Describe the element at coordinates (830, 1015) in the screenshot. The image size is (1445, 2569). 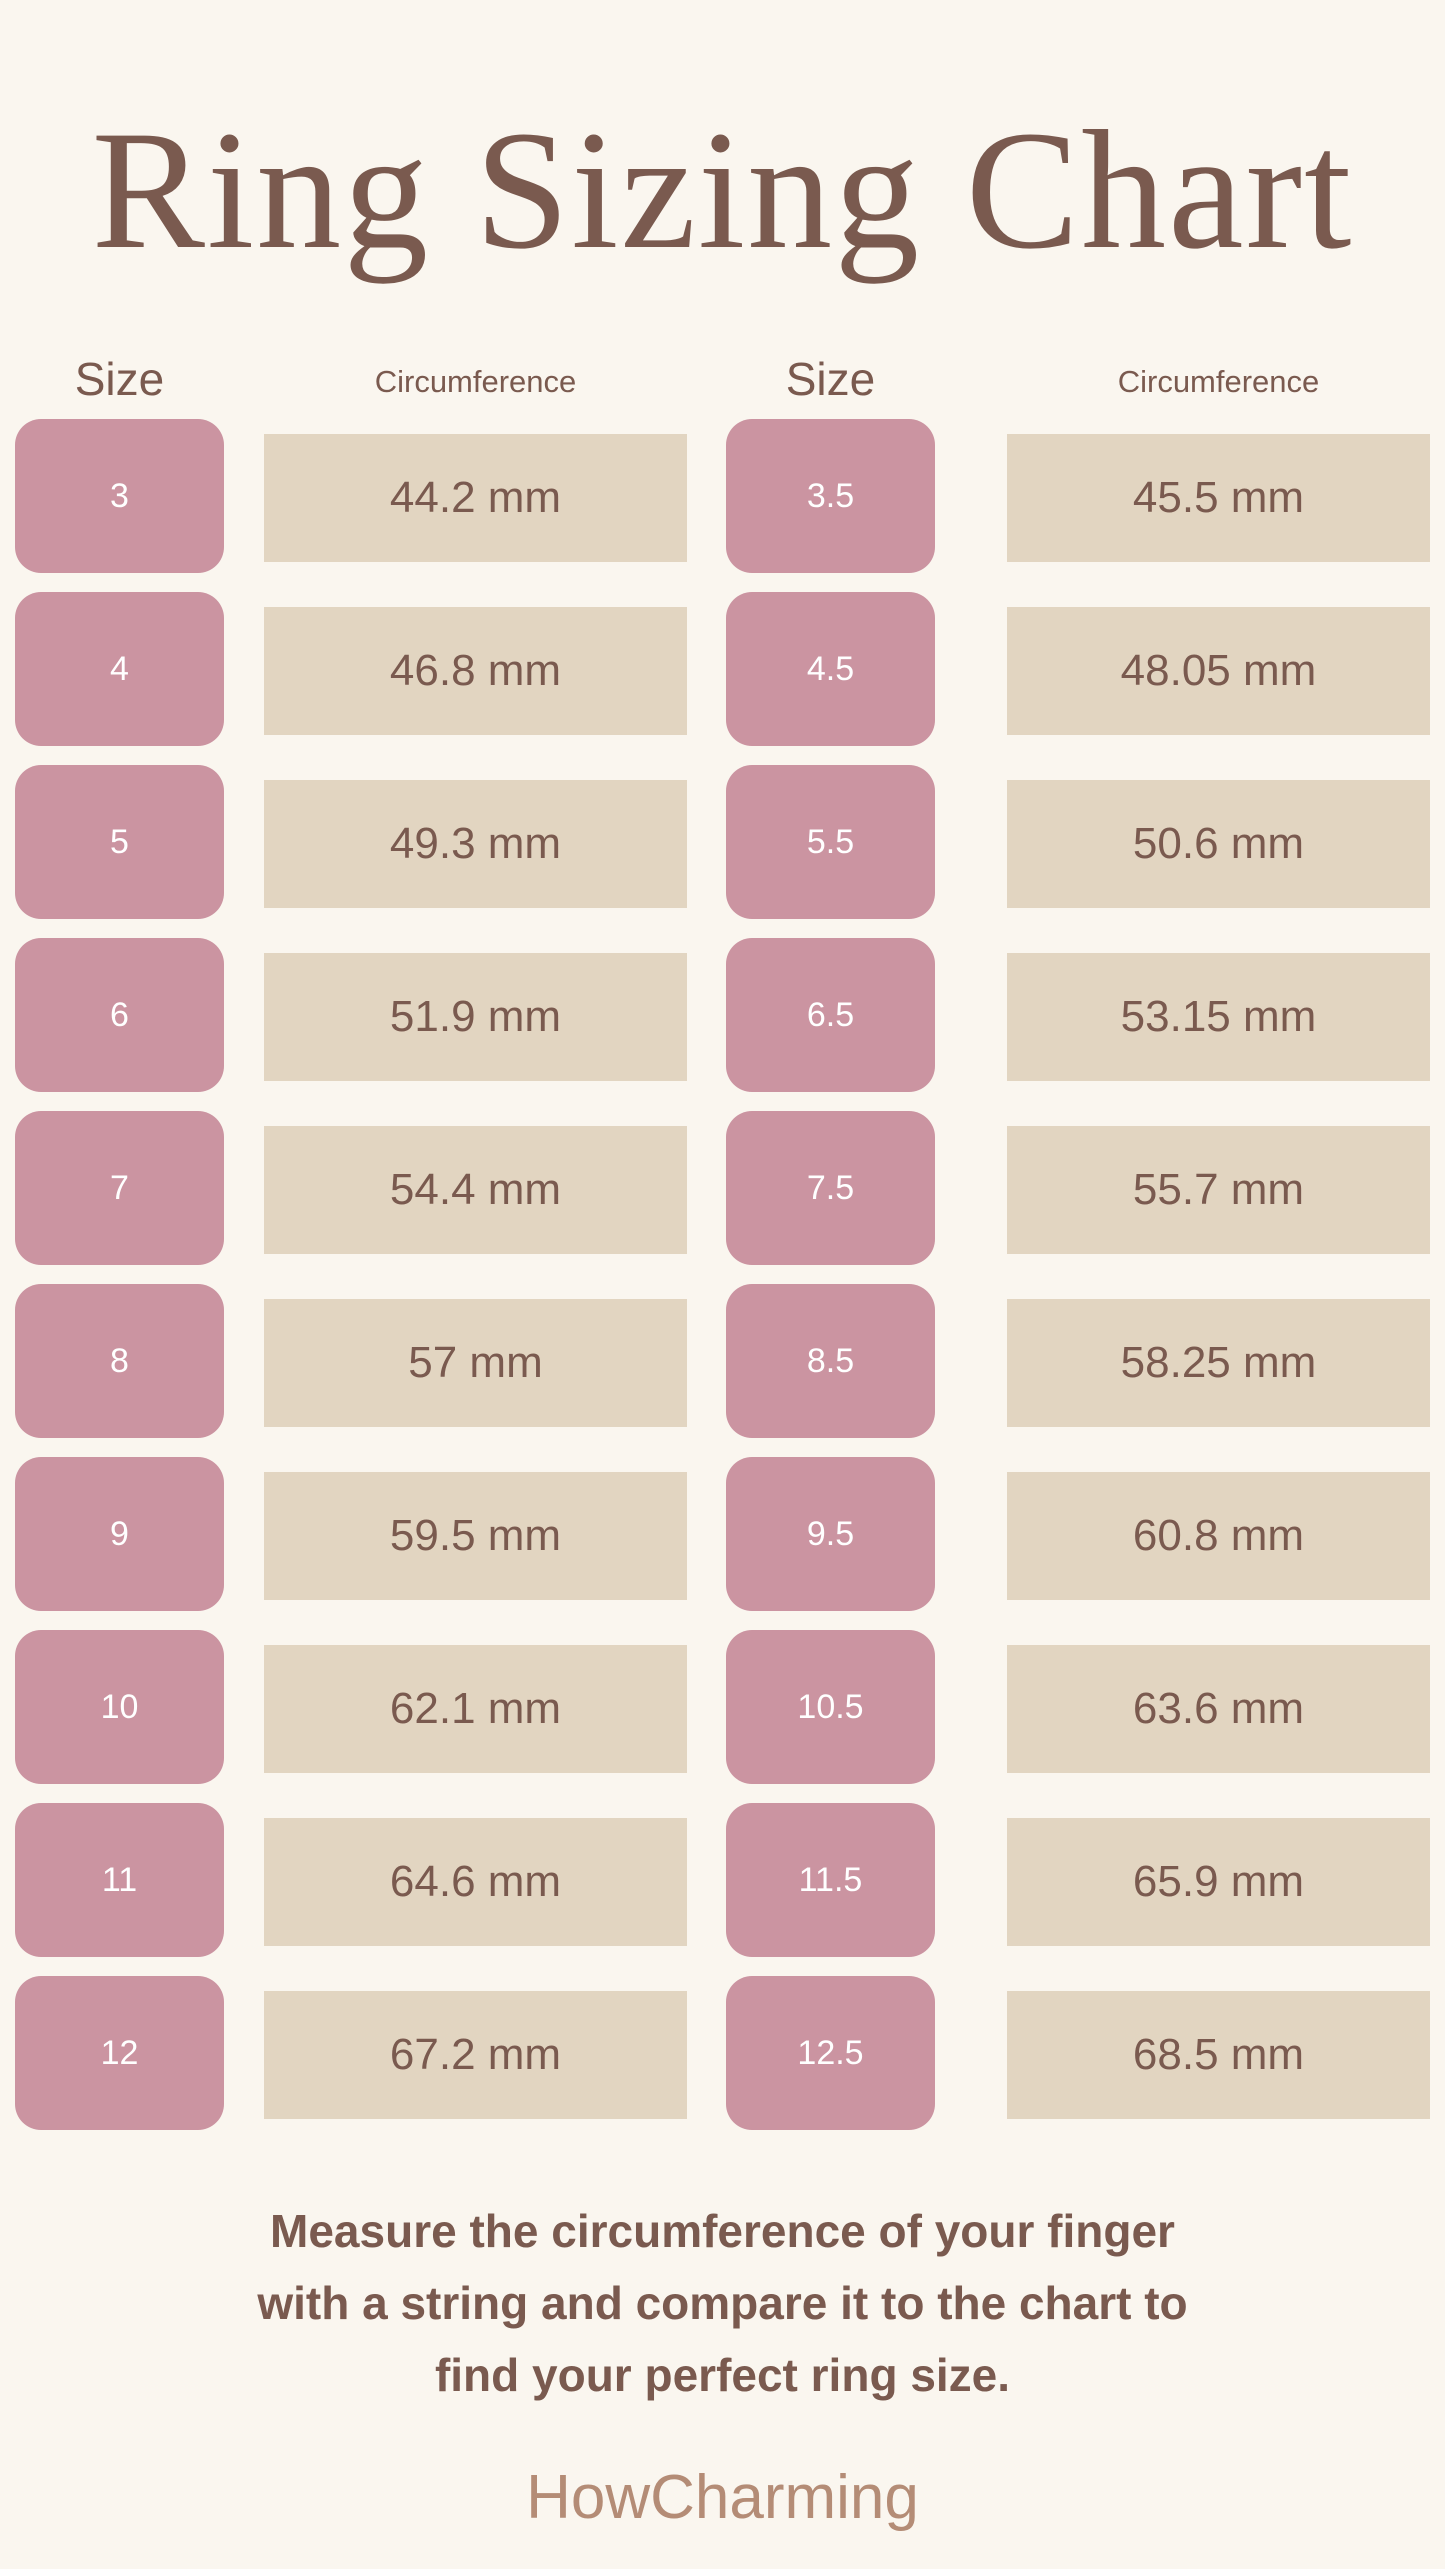
I see `size-cell: 6.5` at that location.